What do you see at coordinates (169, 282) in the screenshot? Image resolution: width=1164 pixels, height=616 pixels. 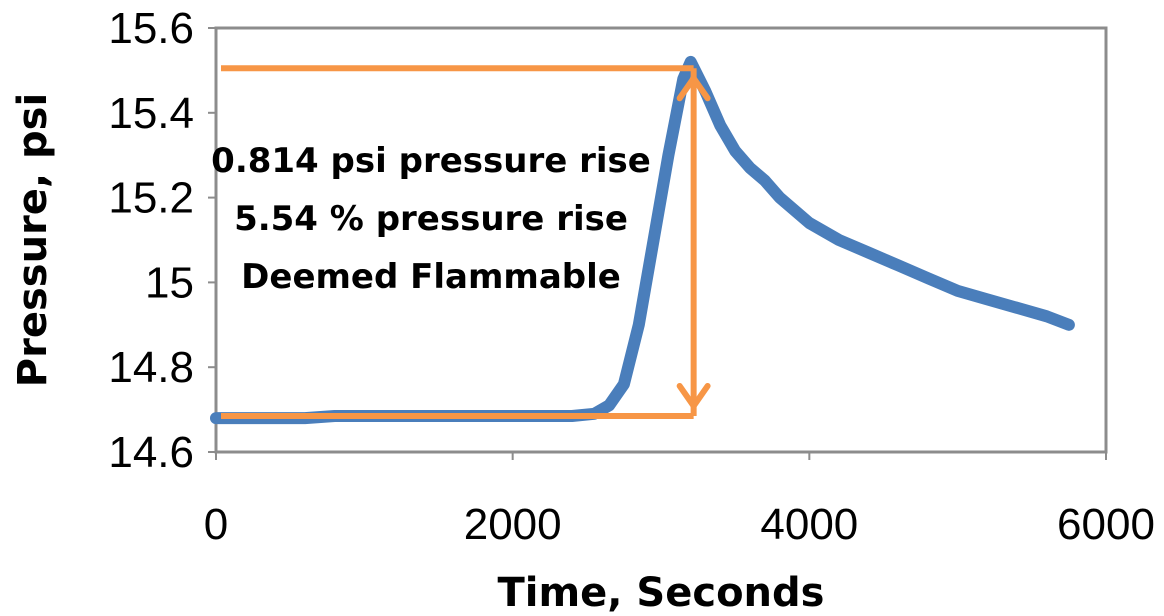 I see `y-tick-label: 15` at bounding box center [169, 282].